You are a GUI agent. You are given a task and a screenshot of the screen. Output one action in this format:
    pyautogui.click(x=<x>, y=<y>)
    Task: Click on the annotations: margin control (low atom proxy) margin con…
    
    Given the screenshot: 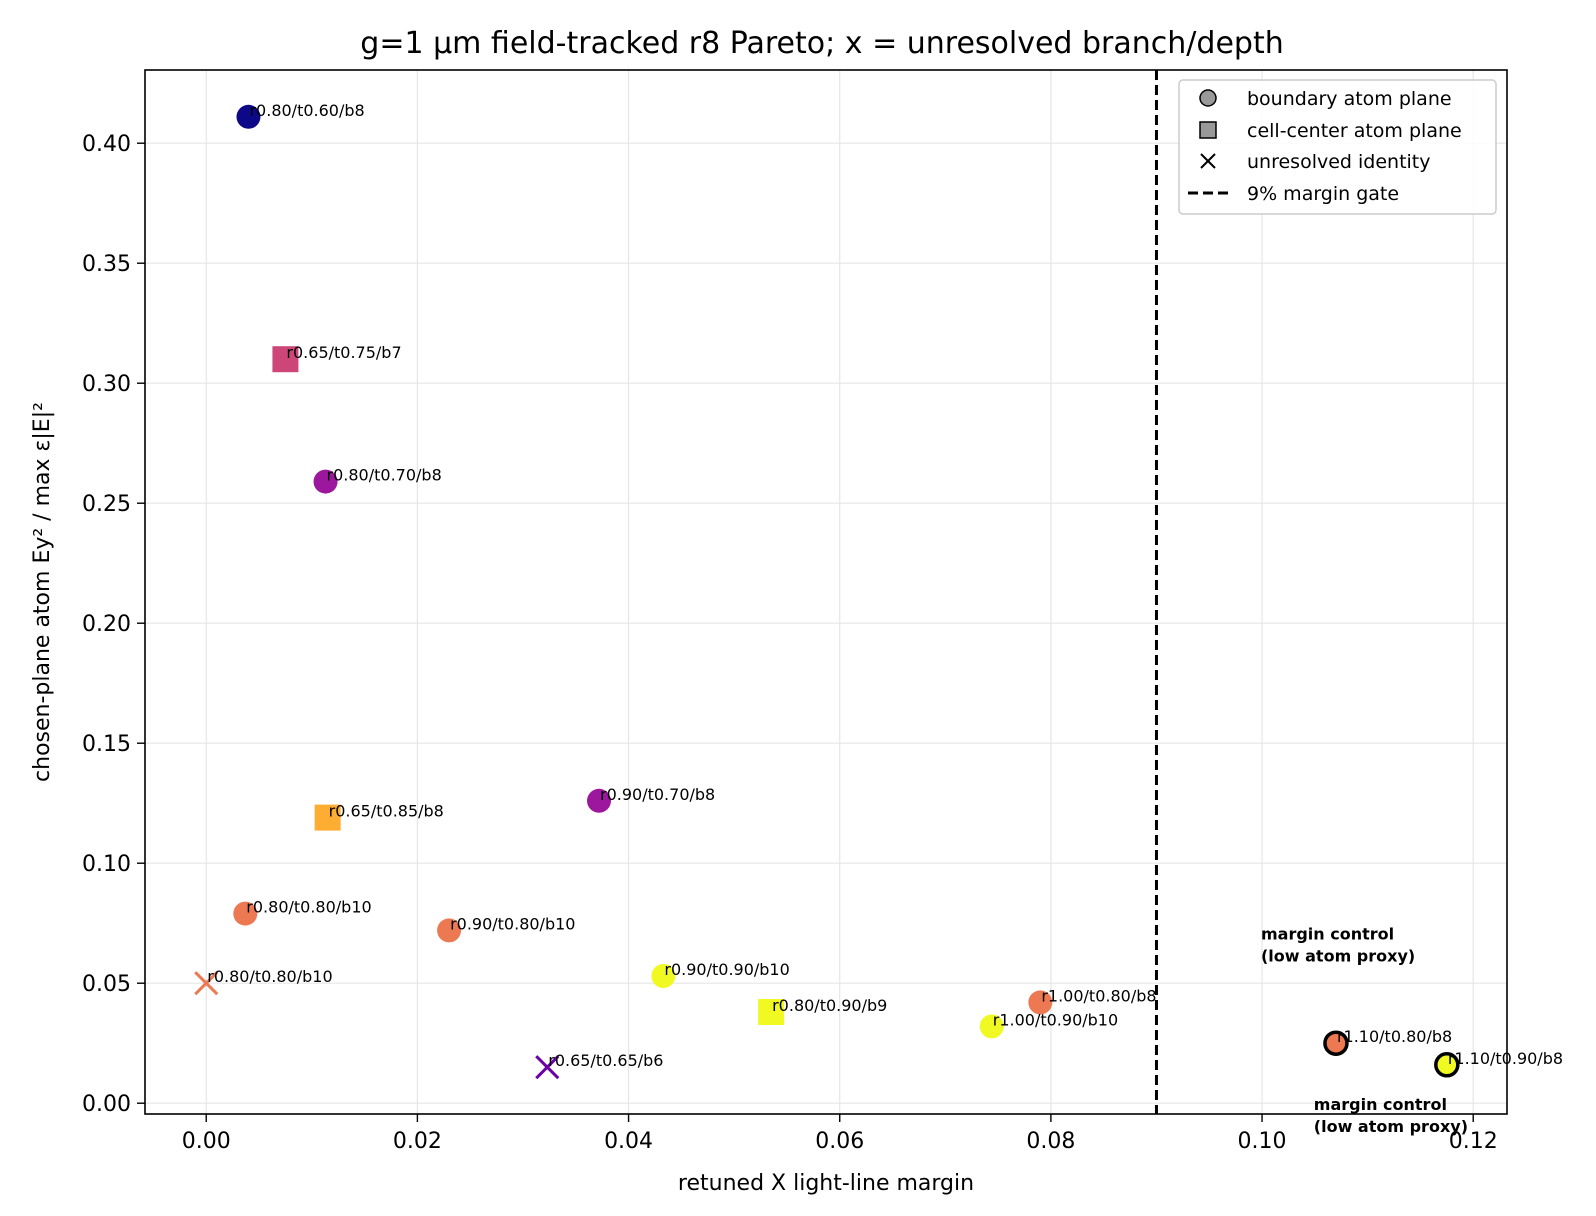 What is the action you would take?
    pyautogui.click(x=1364, y=1030)
    